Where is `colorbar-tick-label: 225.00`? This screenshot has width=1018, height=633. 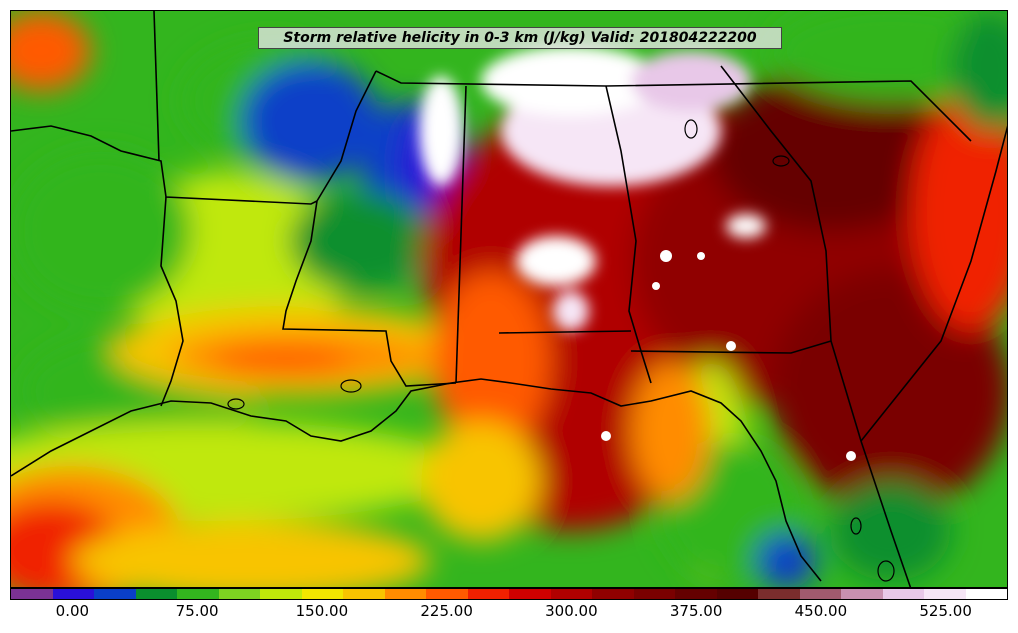
colorbar-tick-label: 225.00 is located at coordinates (446, 611).